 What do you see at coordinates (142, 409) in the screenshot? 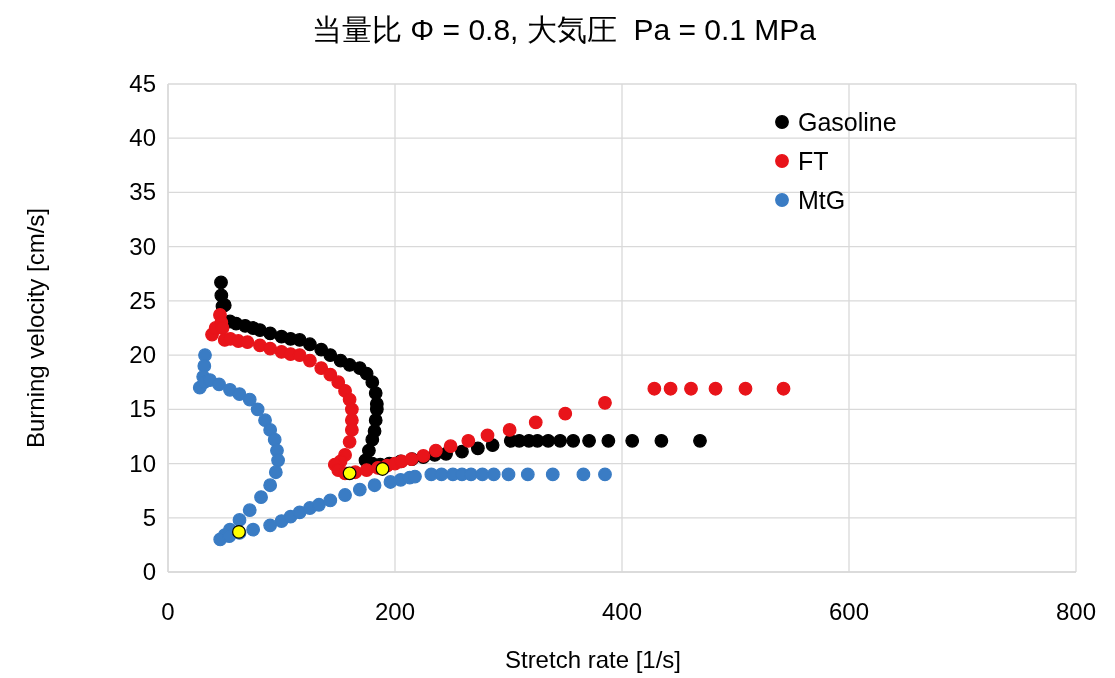
I see `y-tick-label: 15` at bounding box center [142, 409].